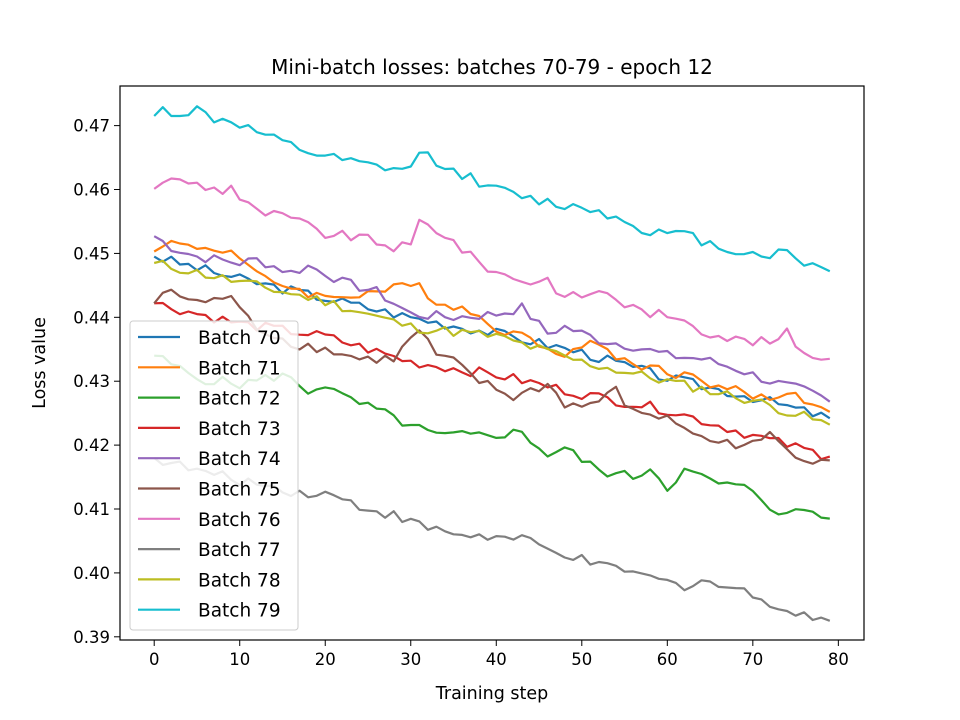 Image resolution: width=960 pixels, height=720 pixels. I want to click on y-tick-label: 0.47, so click(91, 126).